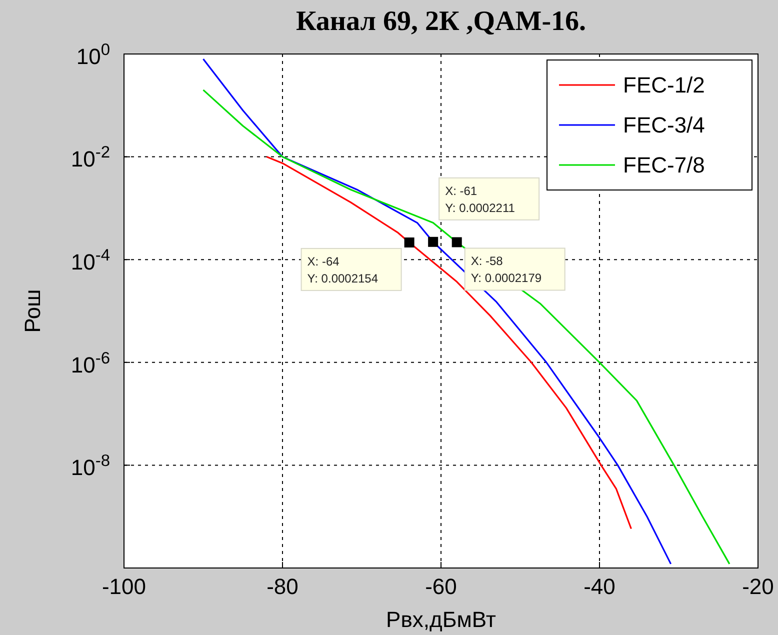  I want to click on x-tick-label: -80, so click(282, 587).